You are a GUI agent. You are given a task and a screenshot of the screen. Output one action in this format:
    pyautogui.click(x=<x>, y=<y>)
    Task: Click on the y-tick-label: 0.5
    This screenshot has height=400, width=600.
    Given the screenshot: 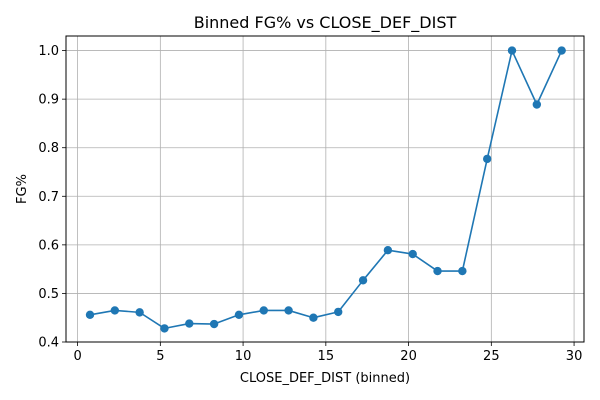 What is the action you would take?
    pyautogui.click(x=48, y=294)
    